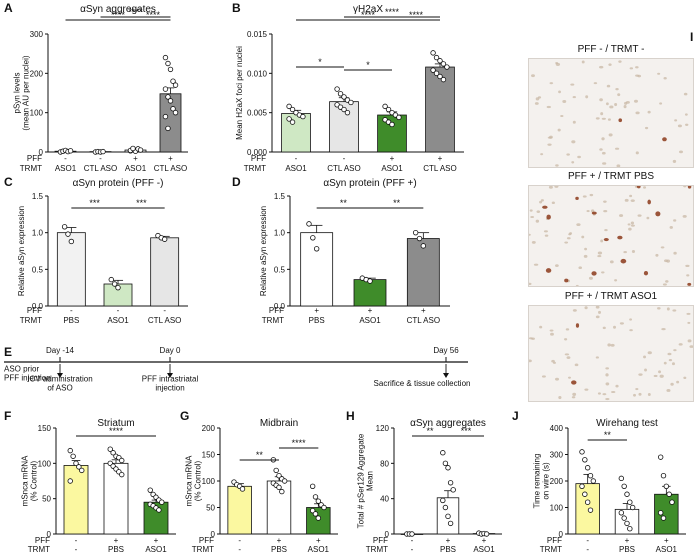  What do you see at coordinates (551, 549) in the screenshot?
I see `row-label-trmt: TRMT` at bounding box center [551, 549].